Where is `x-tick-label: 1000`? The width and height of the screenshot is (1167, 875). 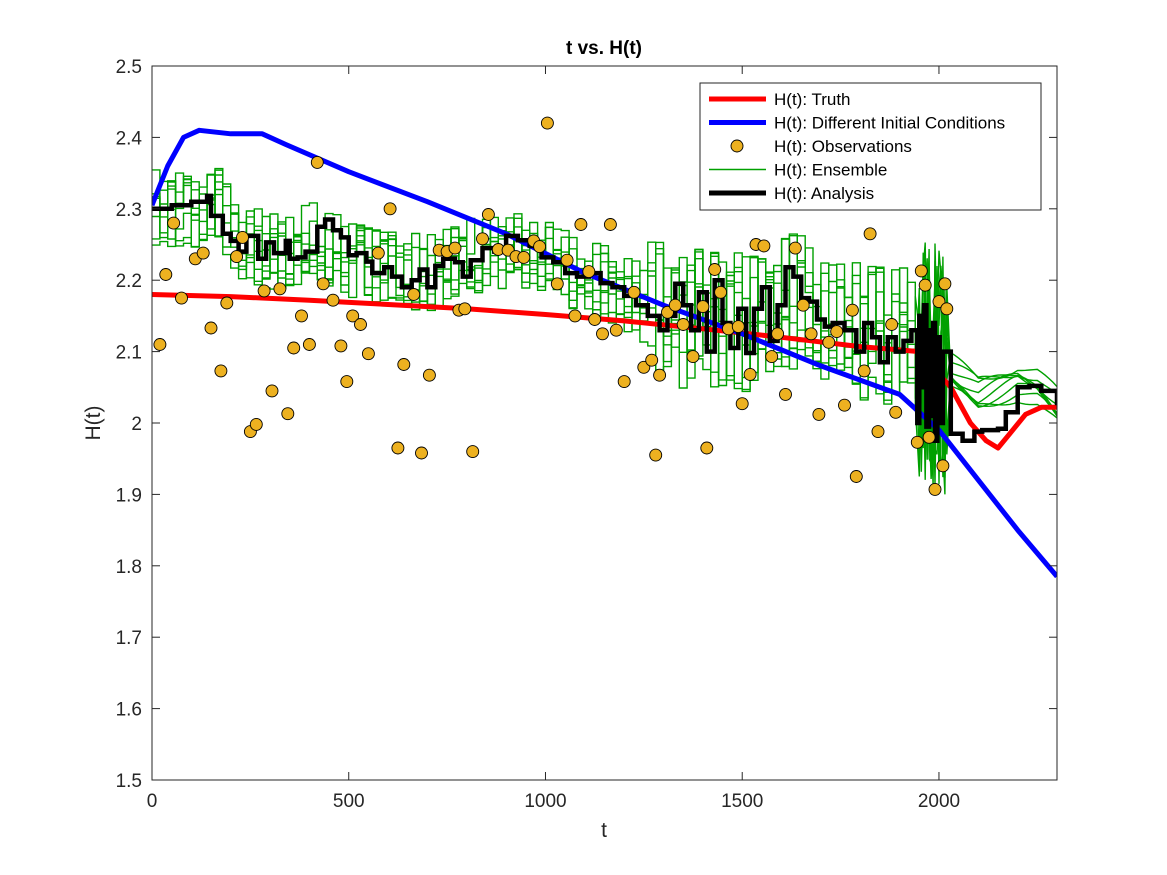 x-tick-label: 1000 is located at coordinates (545, 801).